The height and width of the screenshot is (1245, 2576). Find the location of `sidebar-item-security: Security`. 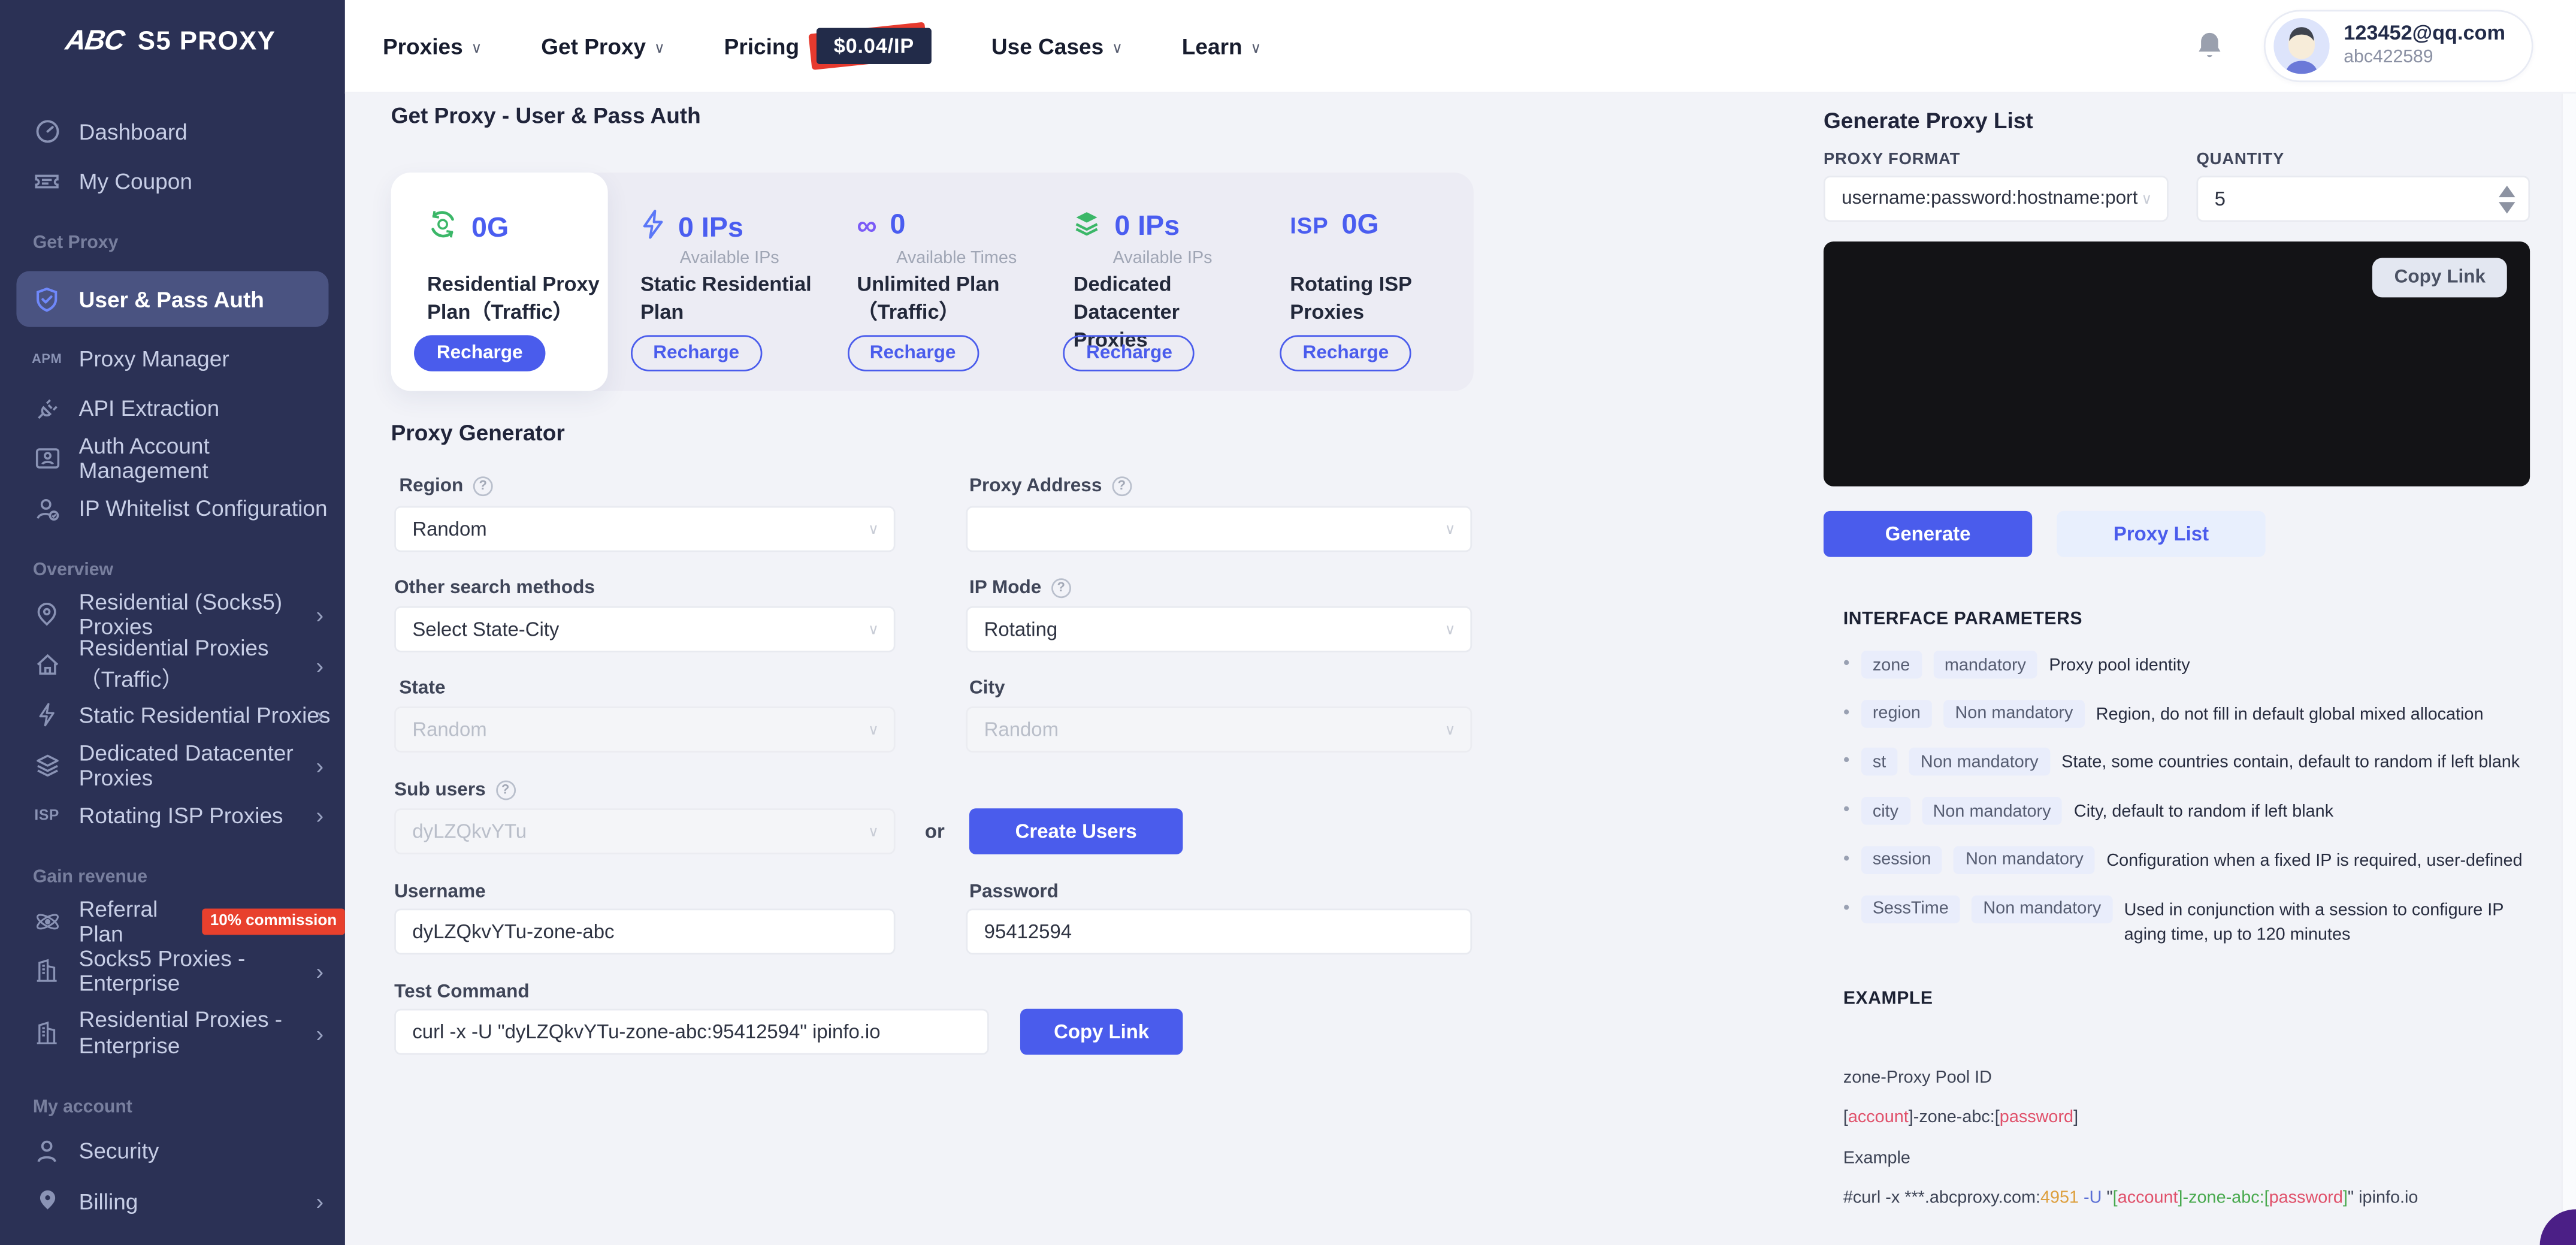

sidebar-item-security: Security is located at coordinates (172, 1151).